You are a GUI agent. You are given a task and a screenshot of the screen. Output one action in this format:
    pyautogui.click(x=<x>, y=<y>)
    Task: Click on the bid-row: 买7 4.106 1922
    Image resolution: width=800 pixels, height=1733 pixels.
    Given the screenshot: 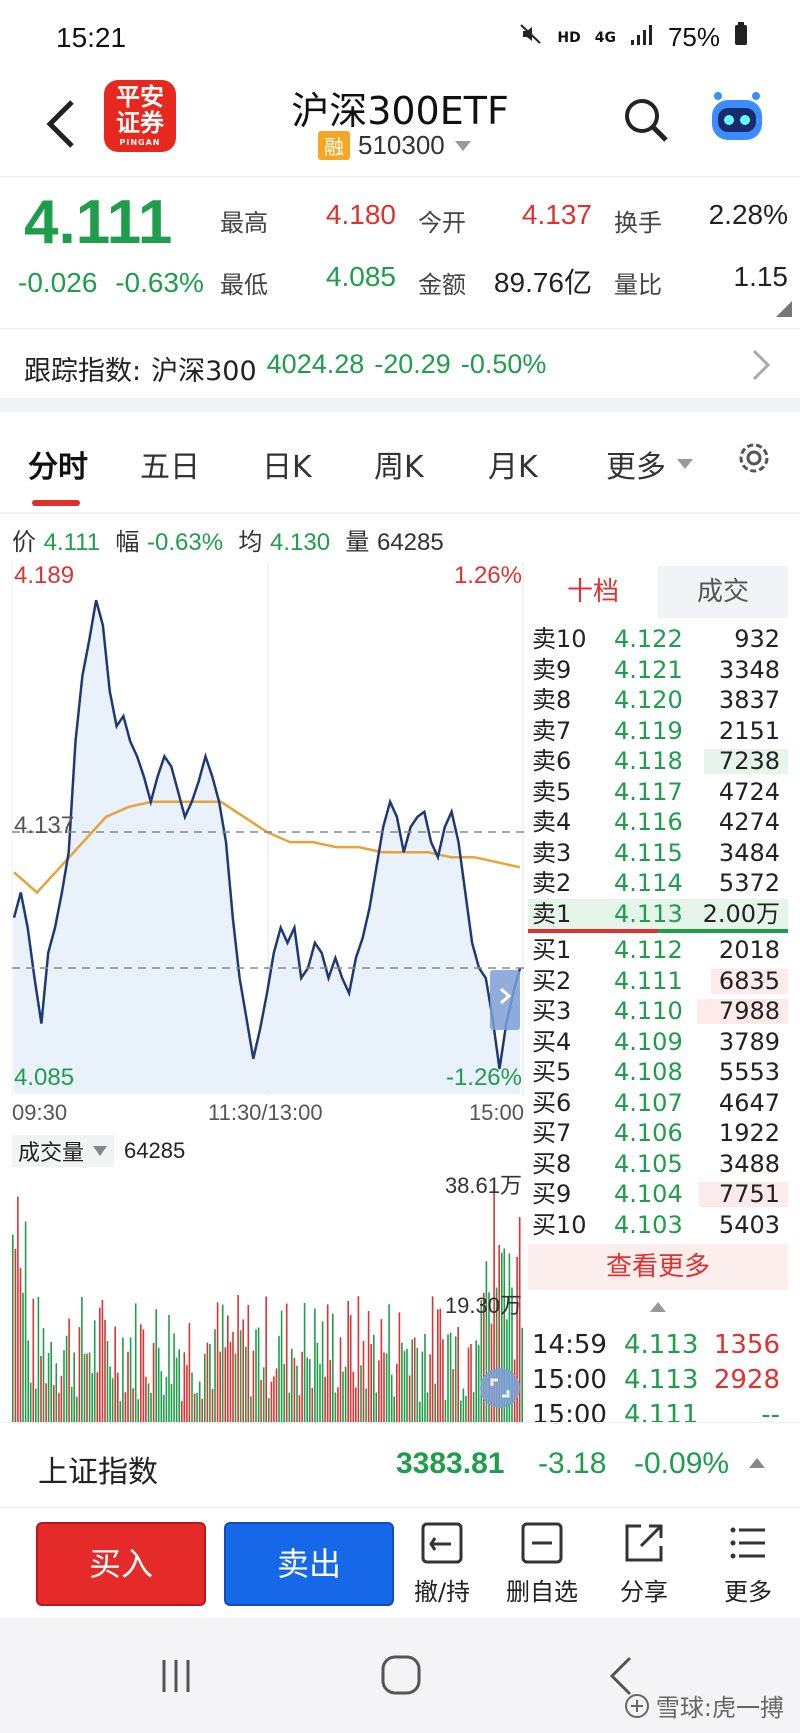 What is the action you would take?
    pyautogui.click(x=658, y=1133)
    